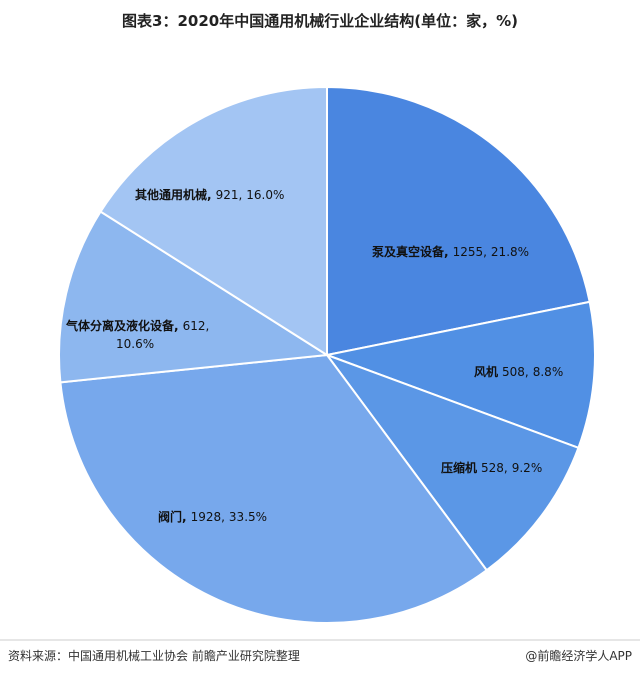 This screenshot has height=677, width=640. Describe the element at coordinates (320, 21) in the screenshot. I see `chart-title: 图表3：2020年中国通用机械行业企业结构(单位：家，%)` at that location.